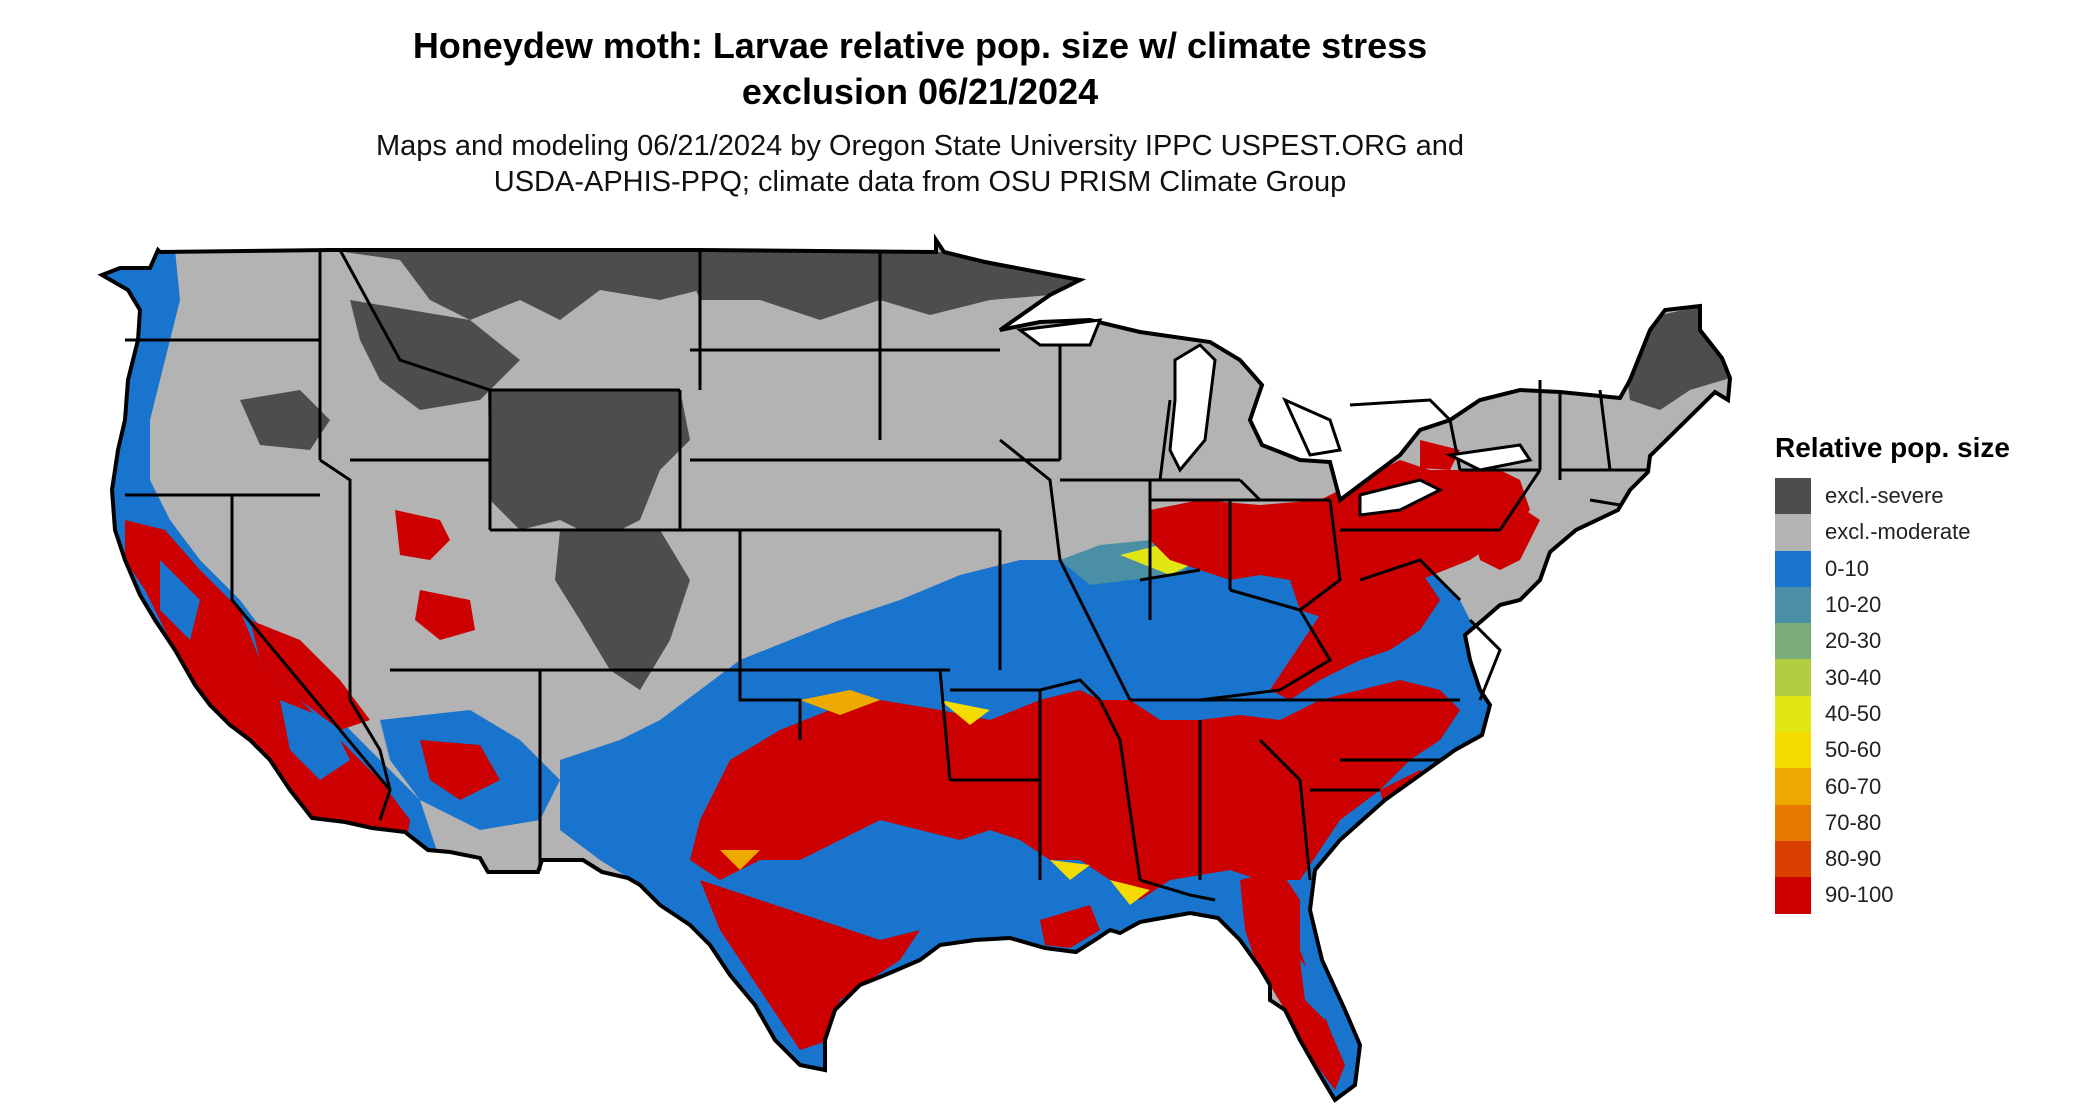  Describe the element at coordinates (1892, 447) in the screenshot. I see `legend-title: Relative pop. size` at that location.